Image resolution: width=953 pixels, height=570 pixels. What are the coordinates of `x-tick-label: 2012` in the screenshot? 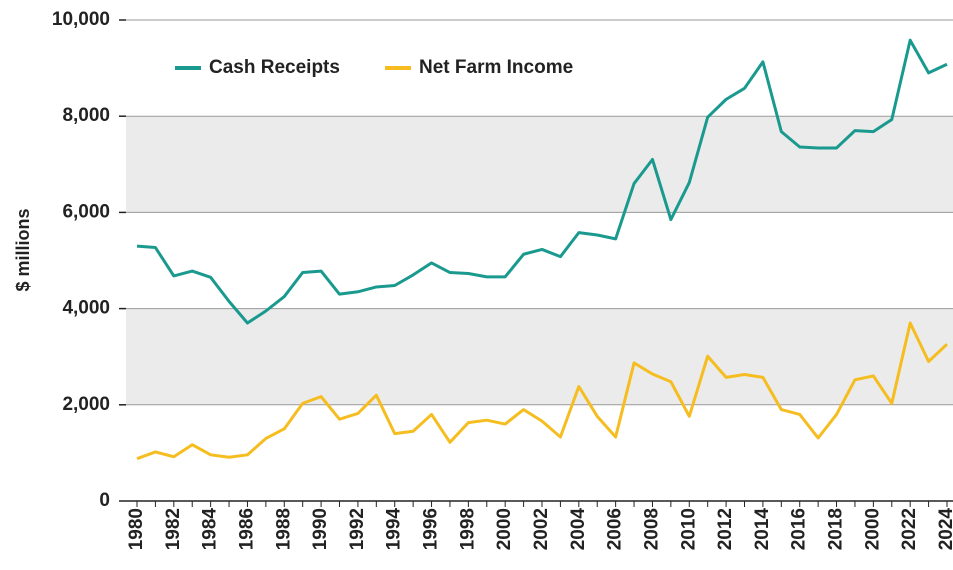 It's located at (725, 529).